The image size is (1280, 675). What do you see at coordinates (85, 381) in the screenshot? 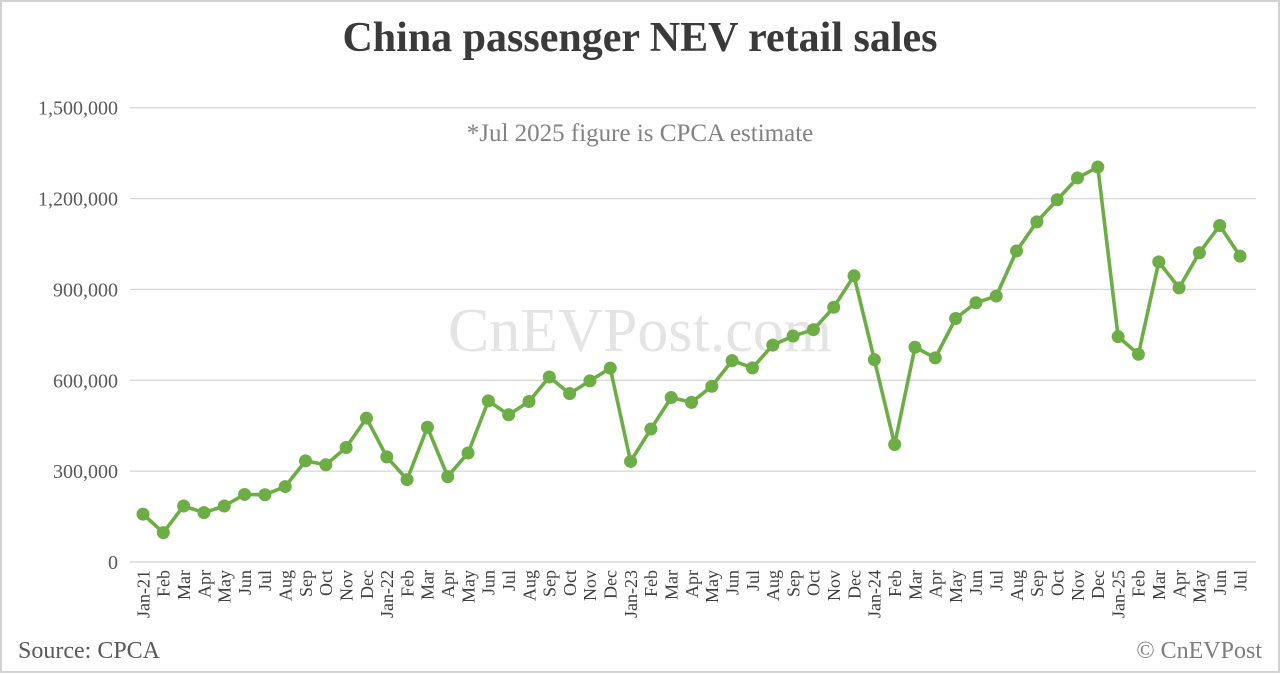
I see `y-axis-tick-label: 600,000` at bounding box center [85, 381].